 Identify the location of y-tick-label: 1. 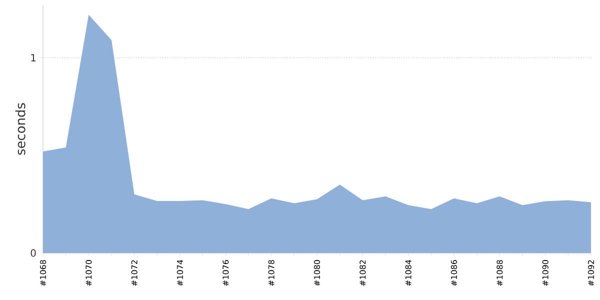
(33, 58).